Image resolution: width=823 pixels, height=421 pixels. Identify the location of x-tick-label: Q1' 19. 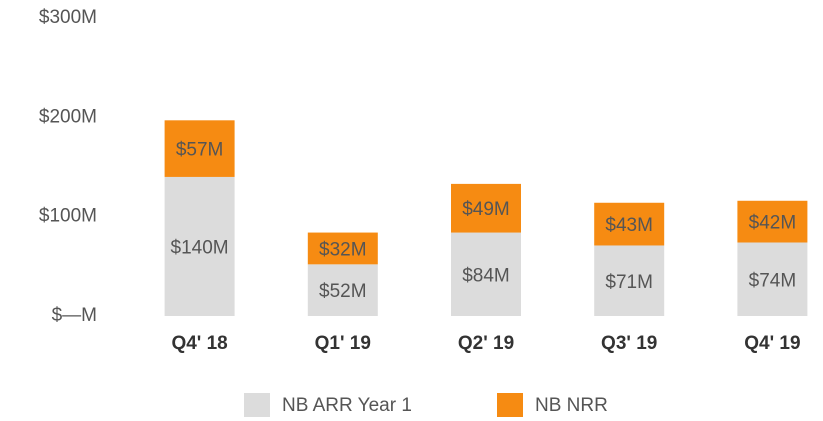
(343, 343).